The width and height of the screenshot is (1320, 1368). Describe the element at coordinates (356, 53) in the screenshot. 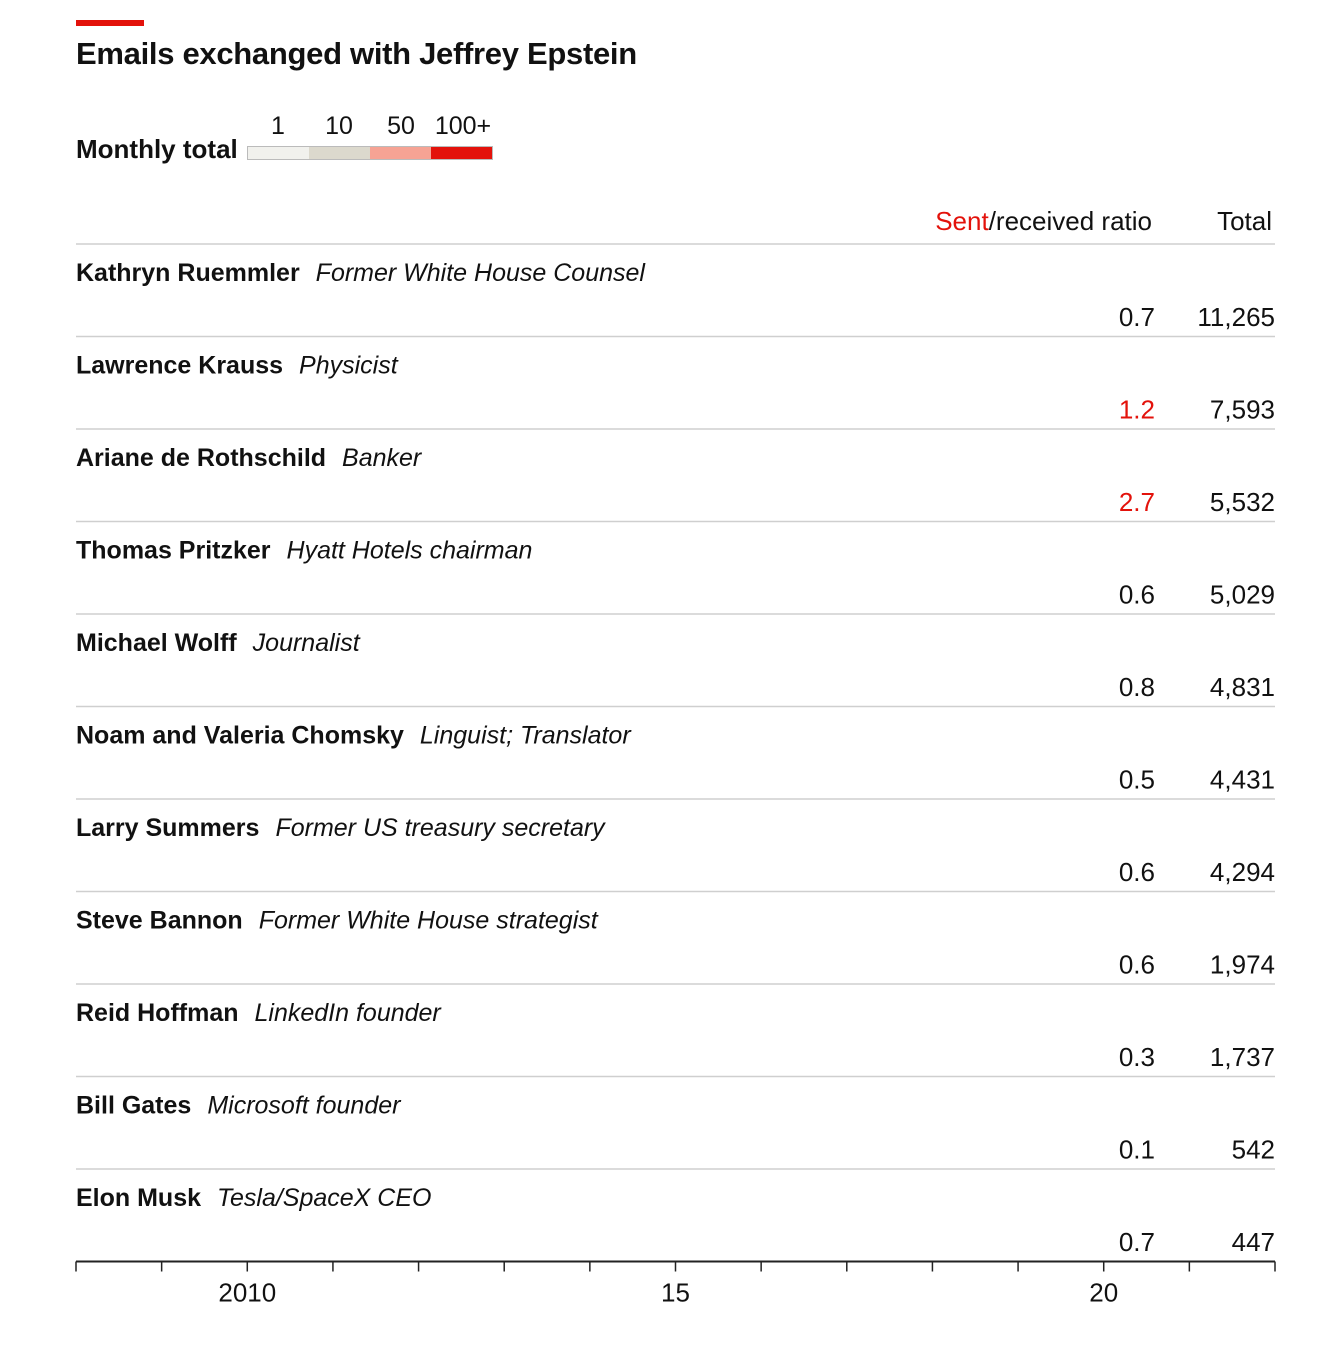

I see `chart-title: Emails exchanged with Jeffrey Epstein` at that location.